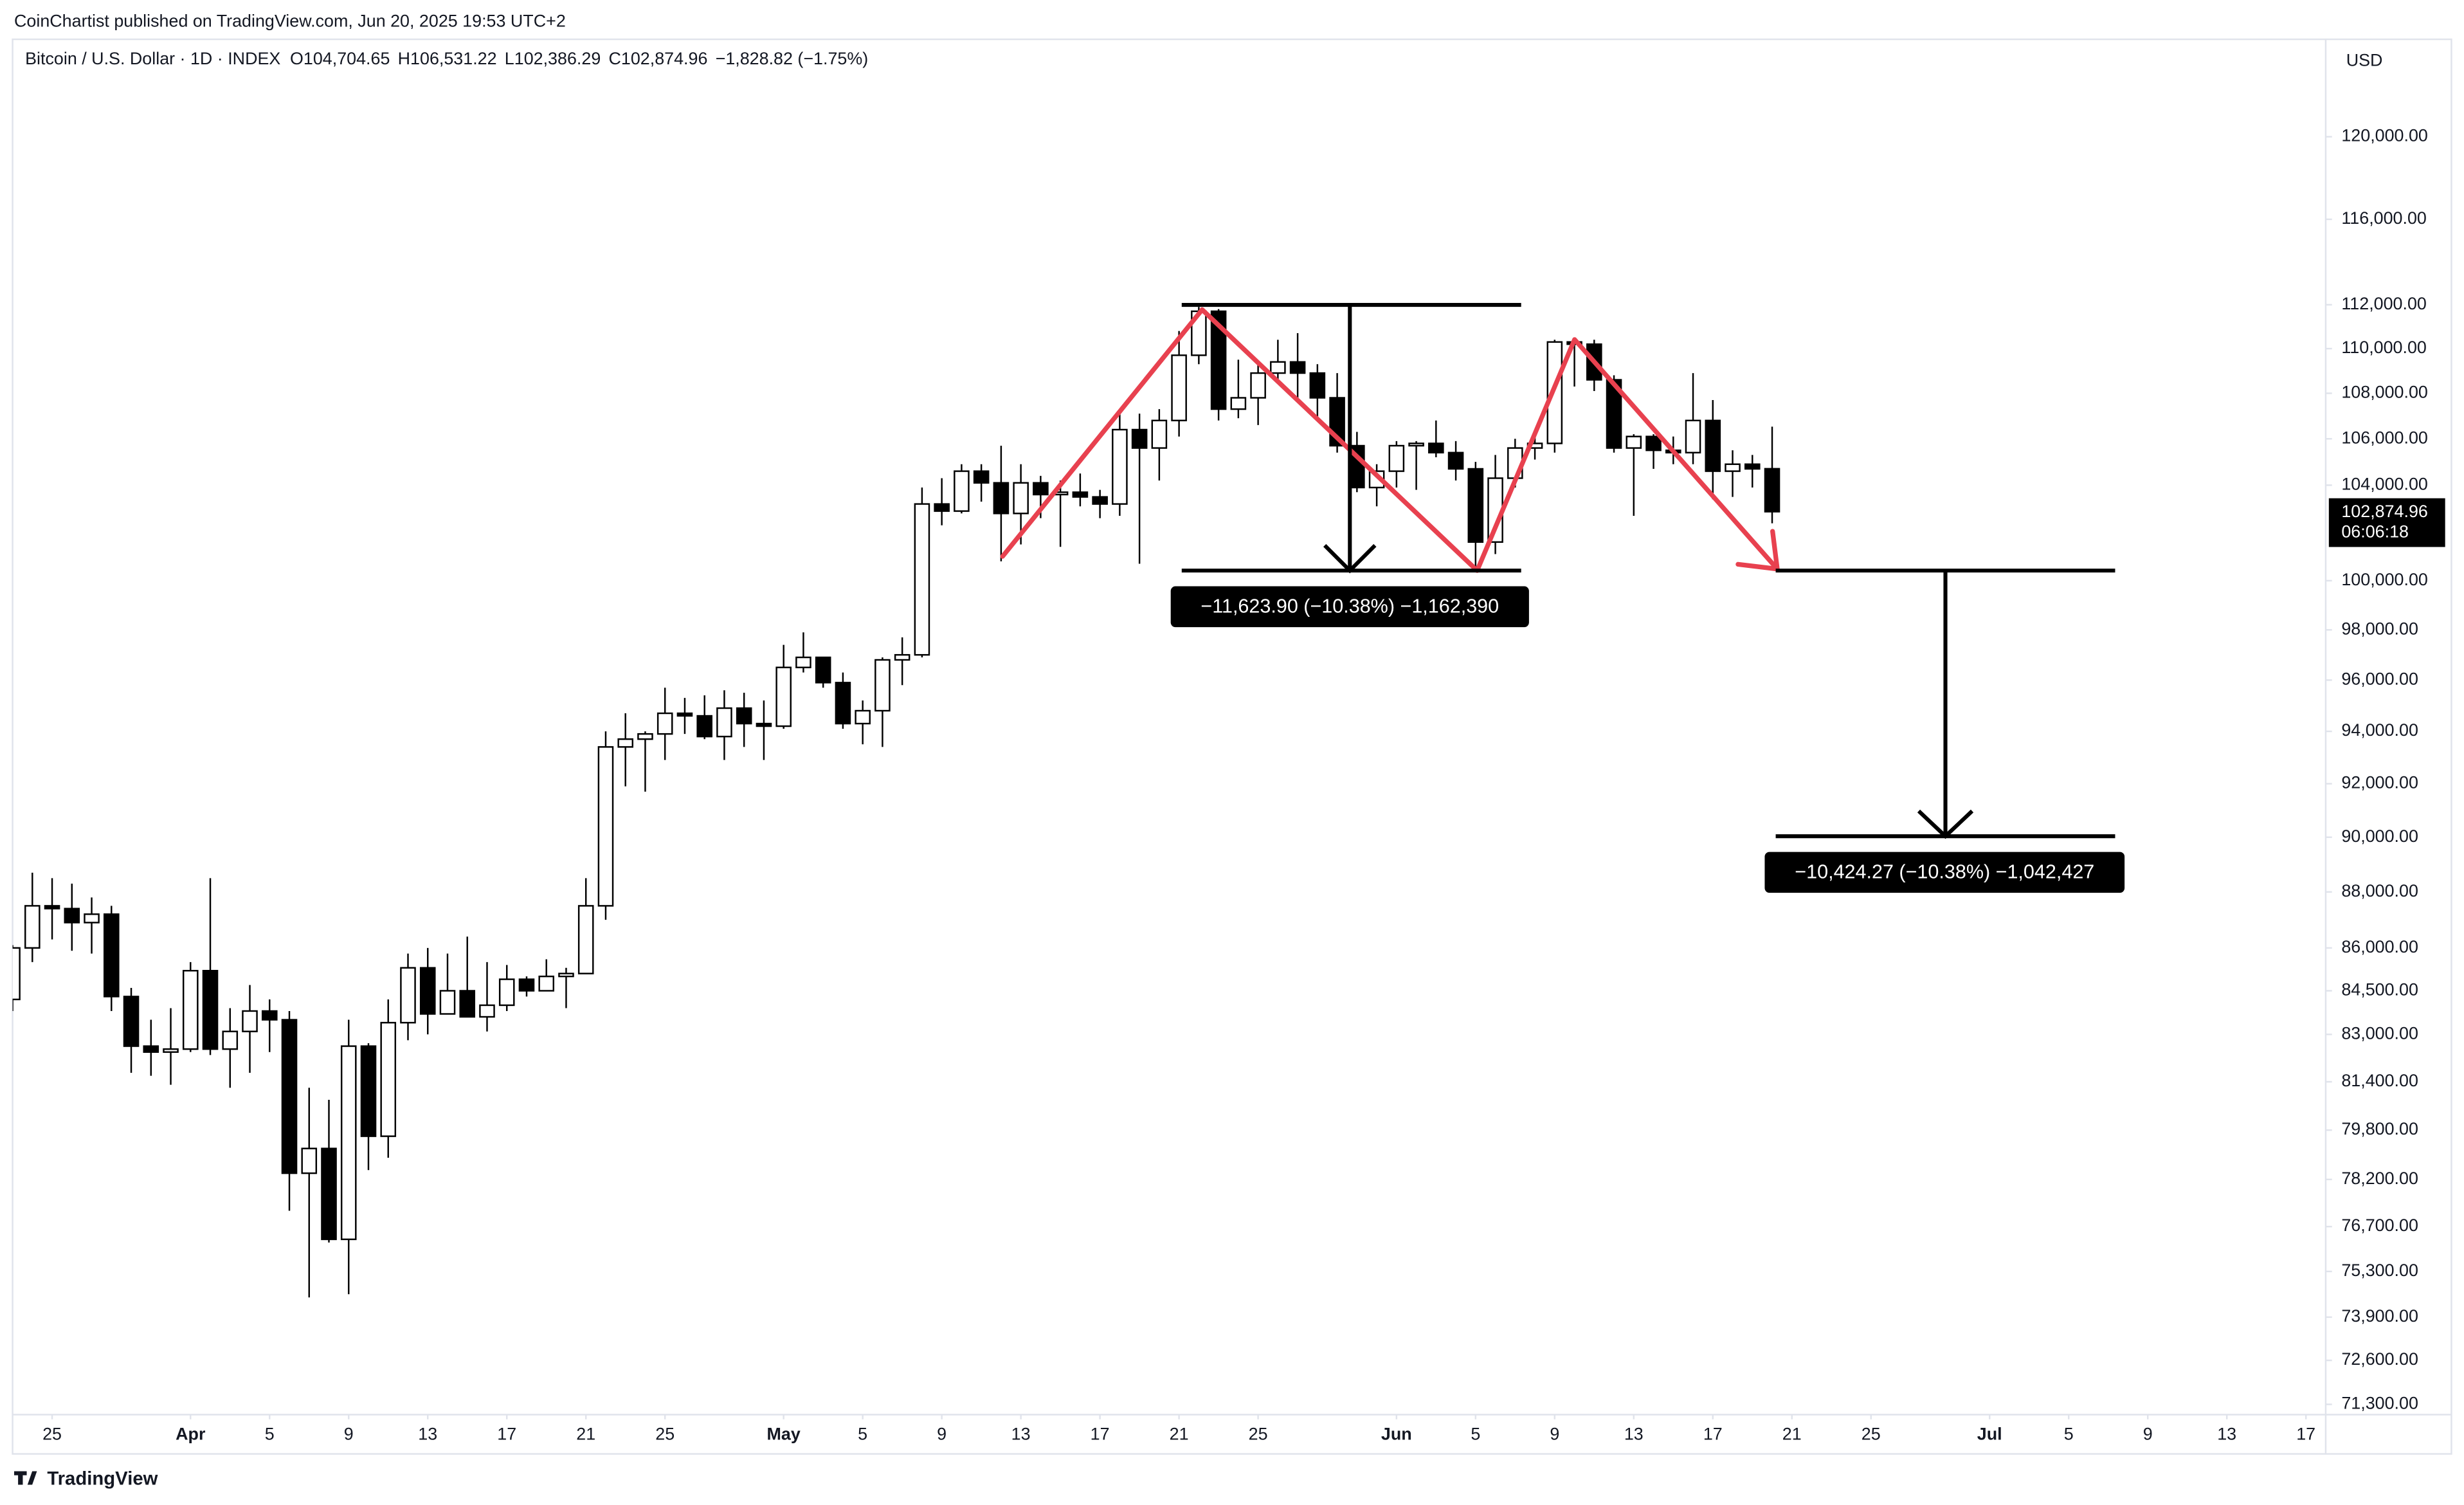 This screenshot has height=1505, width=2464. What do you see at coordinates (1989, 1433) in the screenshot?
I see `x-tick-label: Jul` at bounding box center [1989, 1433].